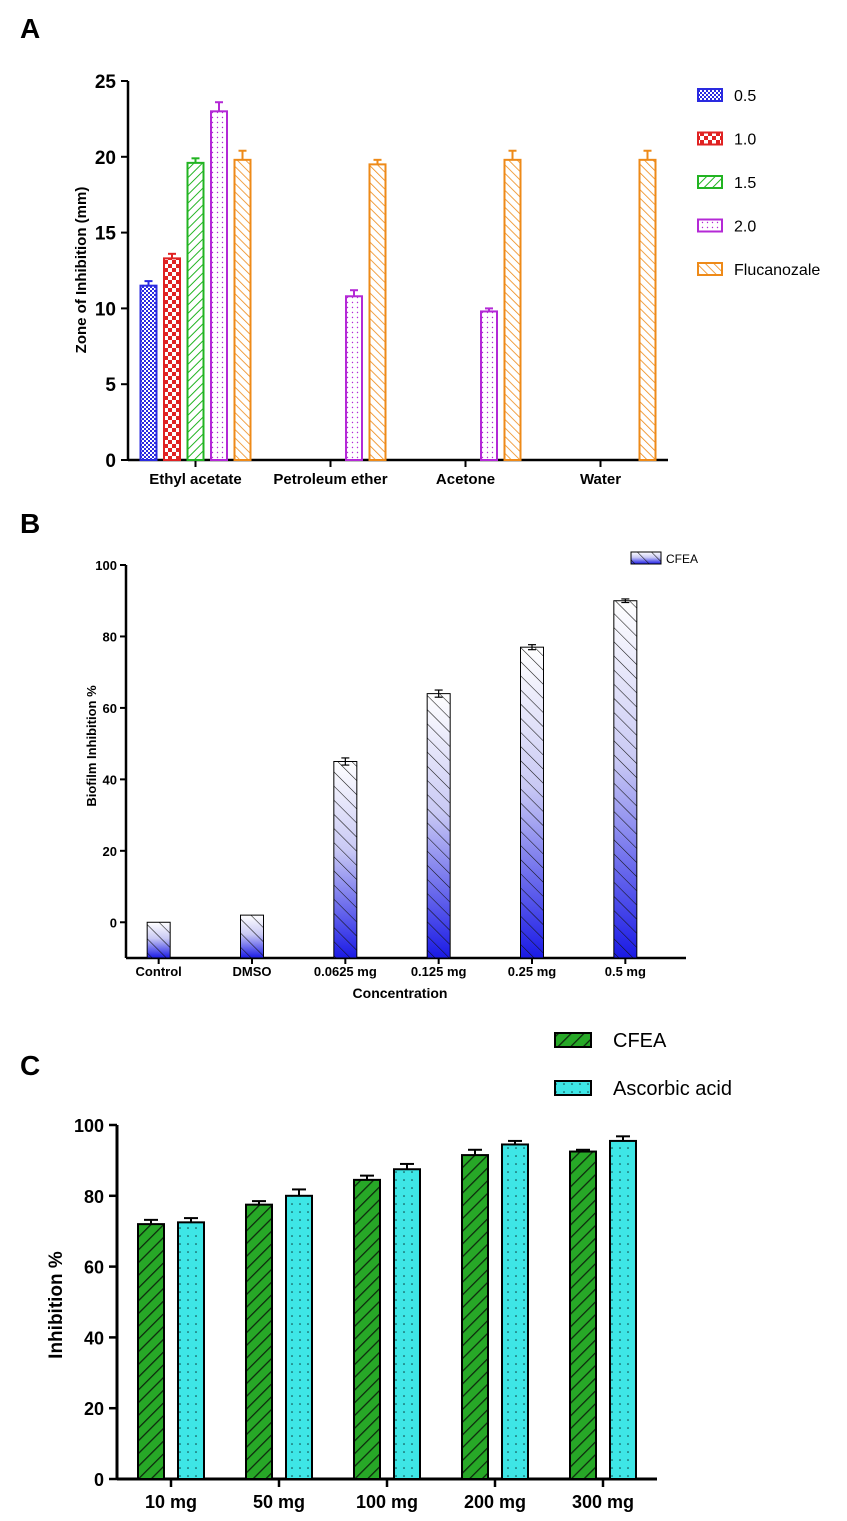  What do you see at coordinates (745, 96) in the screenshot?
I see `a-legend-label: 0.5` at bounding box center [745, 96].